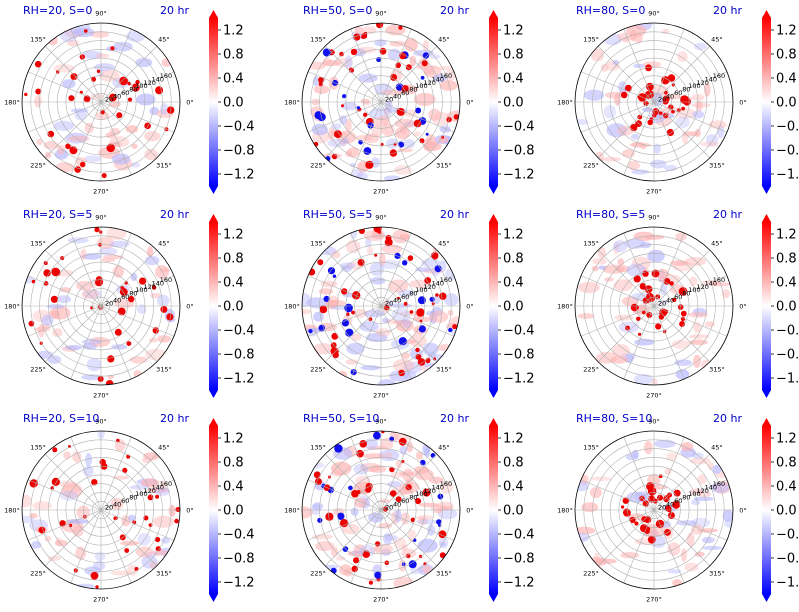  Describe the element at coordinates (413, 294) in the screenshot. I see `radial-tick-label: 80` at that location.